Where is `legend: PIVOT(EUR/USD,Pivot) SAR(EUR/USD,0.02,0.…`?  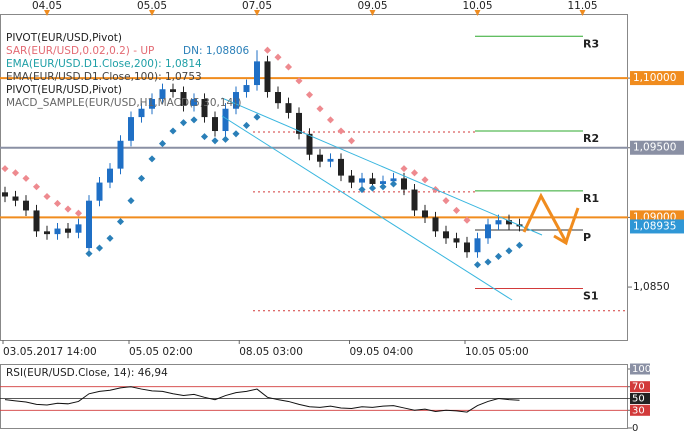
legend: PIVOT(EUR/USD,Pivot) SAR(EUR/USD,0.02,0.… is located at coordinates (128, 70).